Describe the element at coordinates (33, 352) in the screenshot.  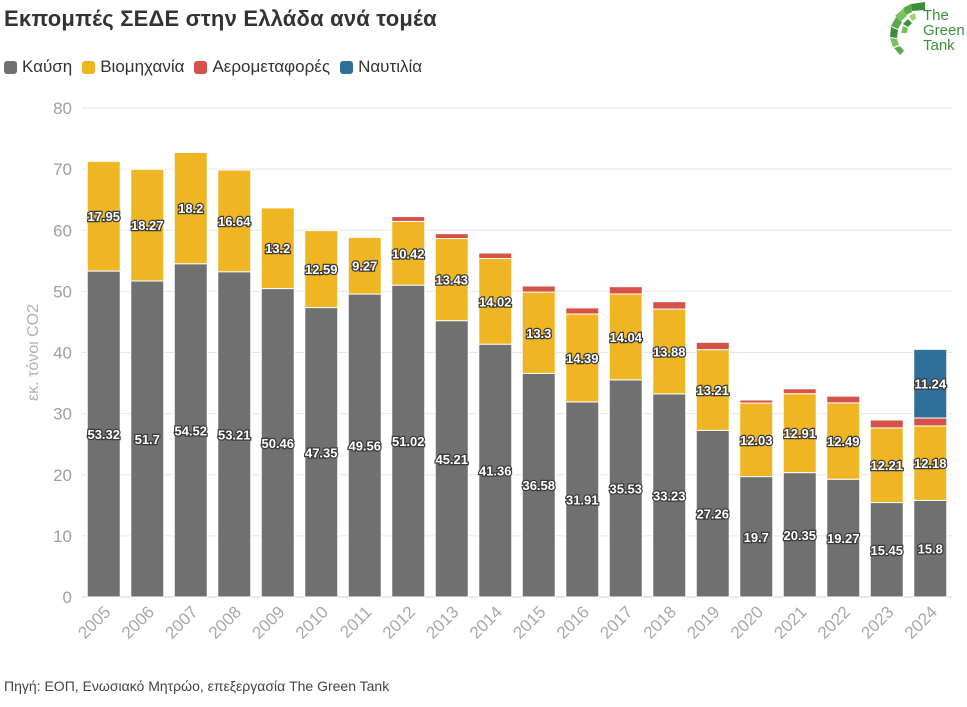
I see `y-axis-label: εκ. τόνοι CO2` at that location.